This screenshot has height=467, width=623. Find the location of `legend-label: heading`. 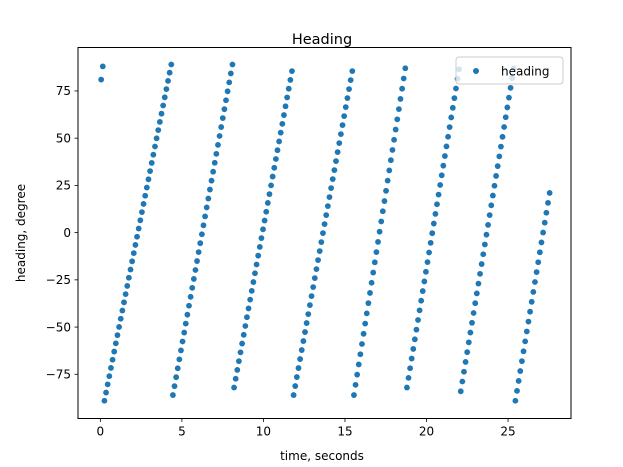

legend-label: heading is located at coordinates (525, 72).